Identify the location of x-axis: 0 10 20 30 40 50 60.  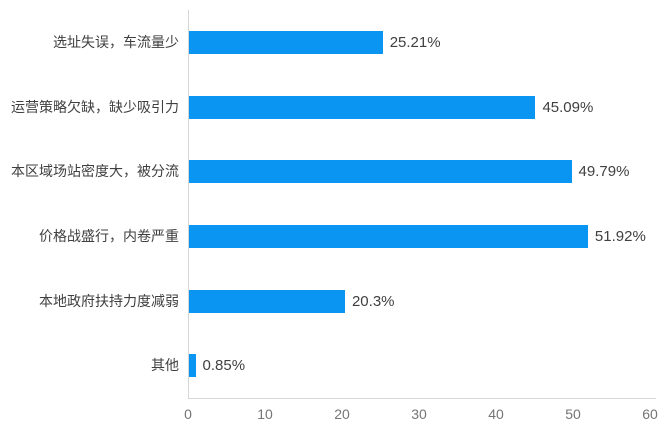
(421, 416).